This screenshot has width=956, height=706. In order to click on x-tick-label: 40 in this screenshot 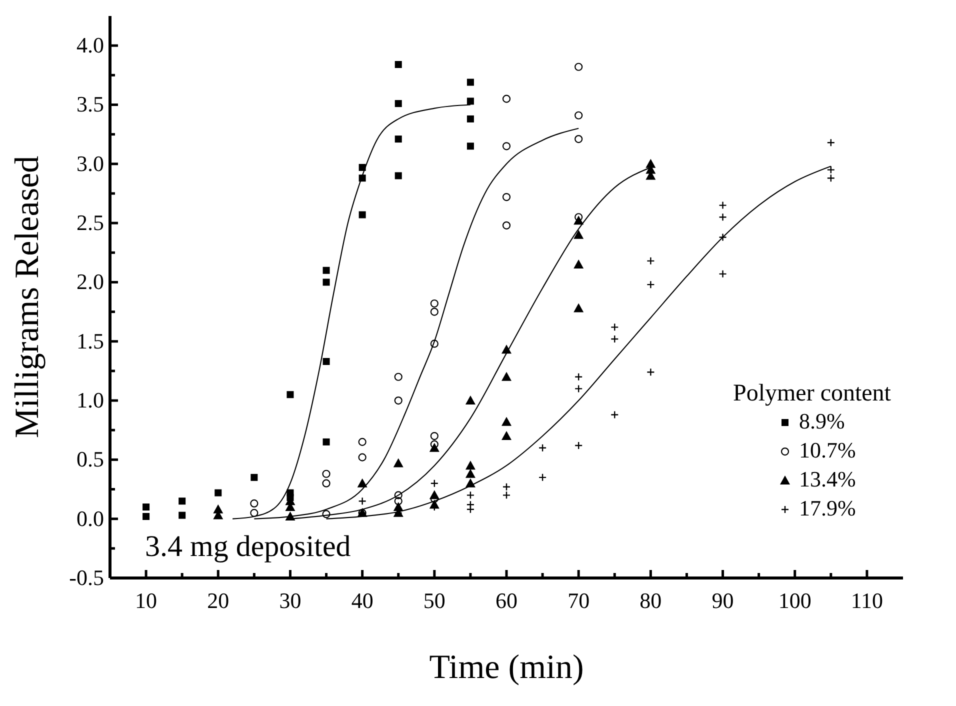, I will do `click(362, 600)`.